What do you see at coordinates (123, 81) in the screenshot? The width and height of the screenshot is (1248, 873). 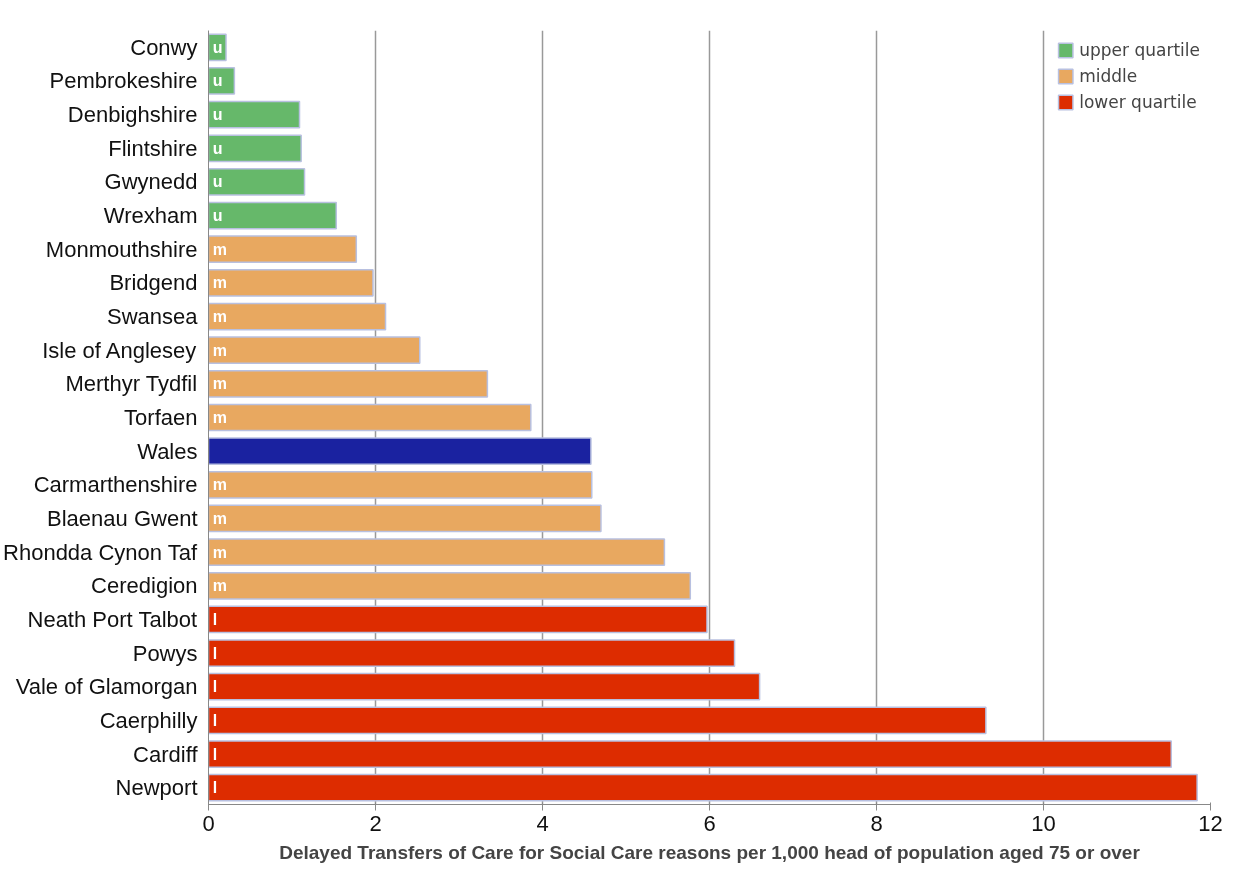 I see `y-tick-label: Pembrokeshire` at bounding box center [123, 81].